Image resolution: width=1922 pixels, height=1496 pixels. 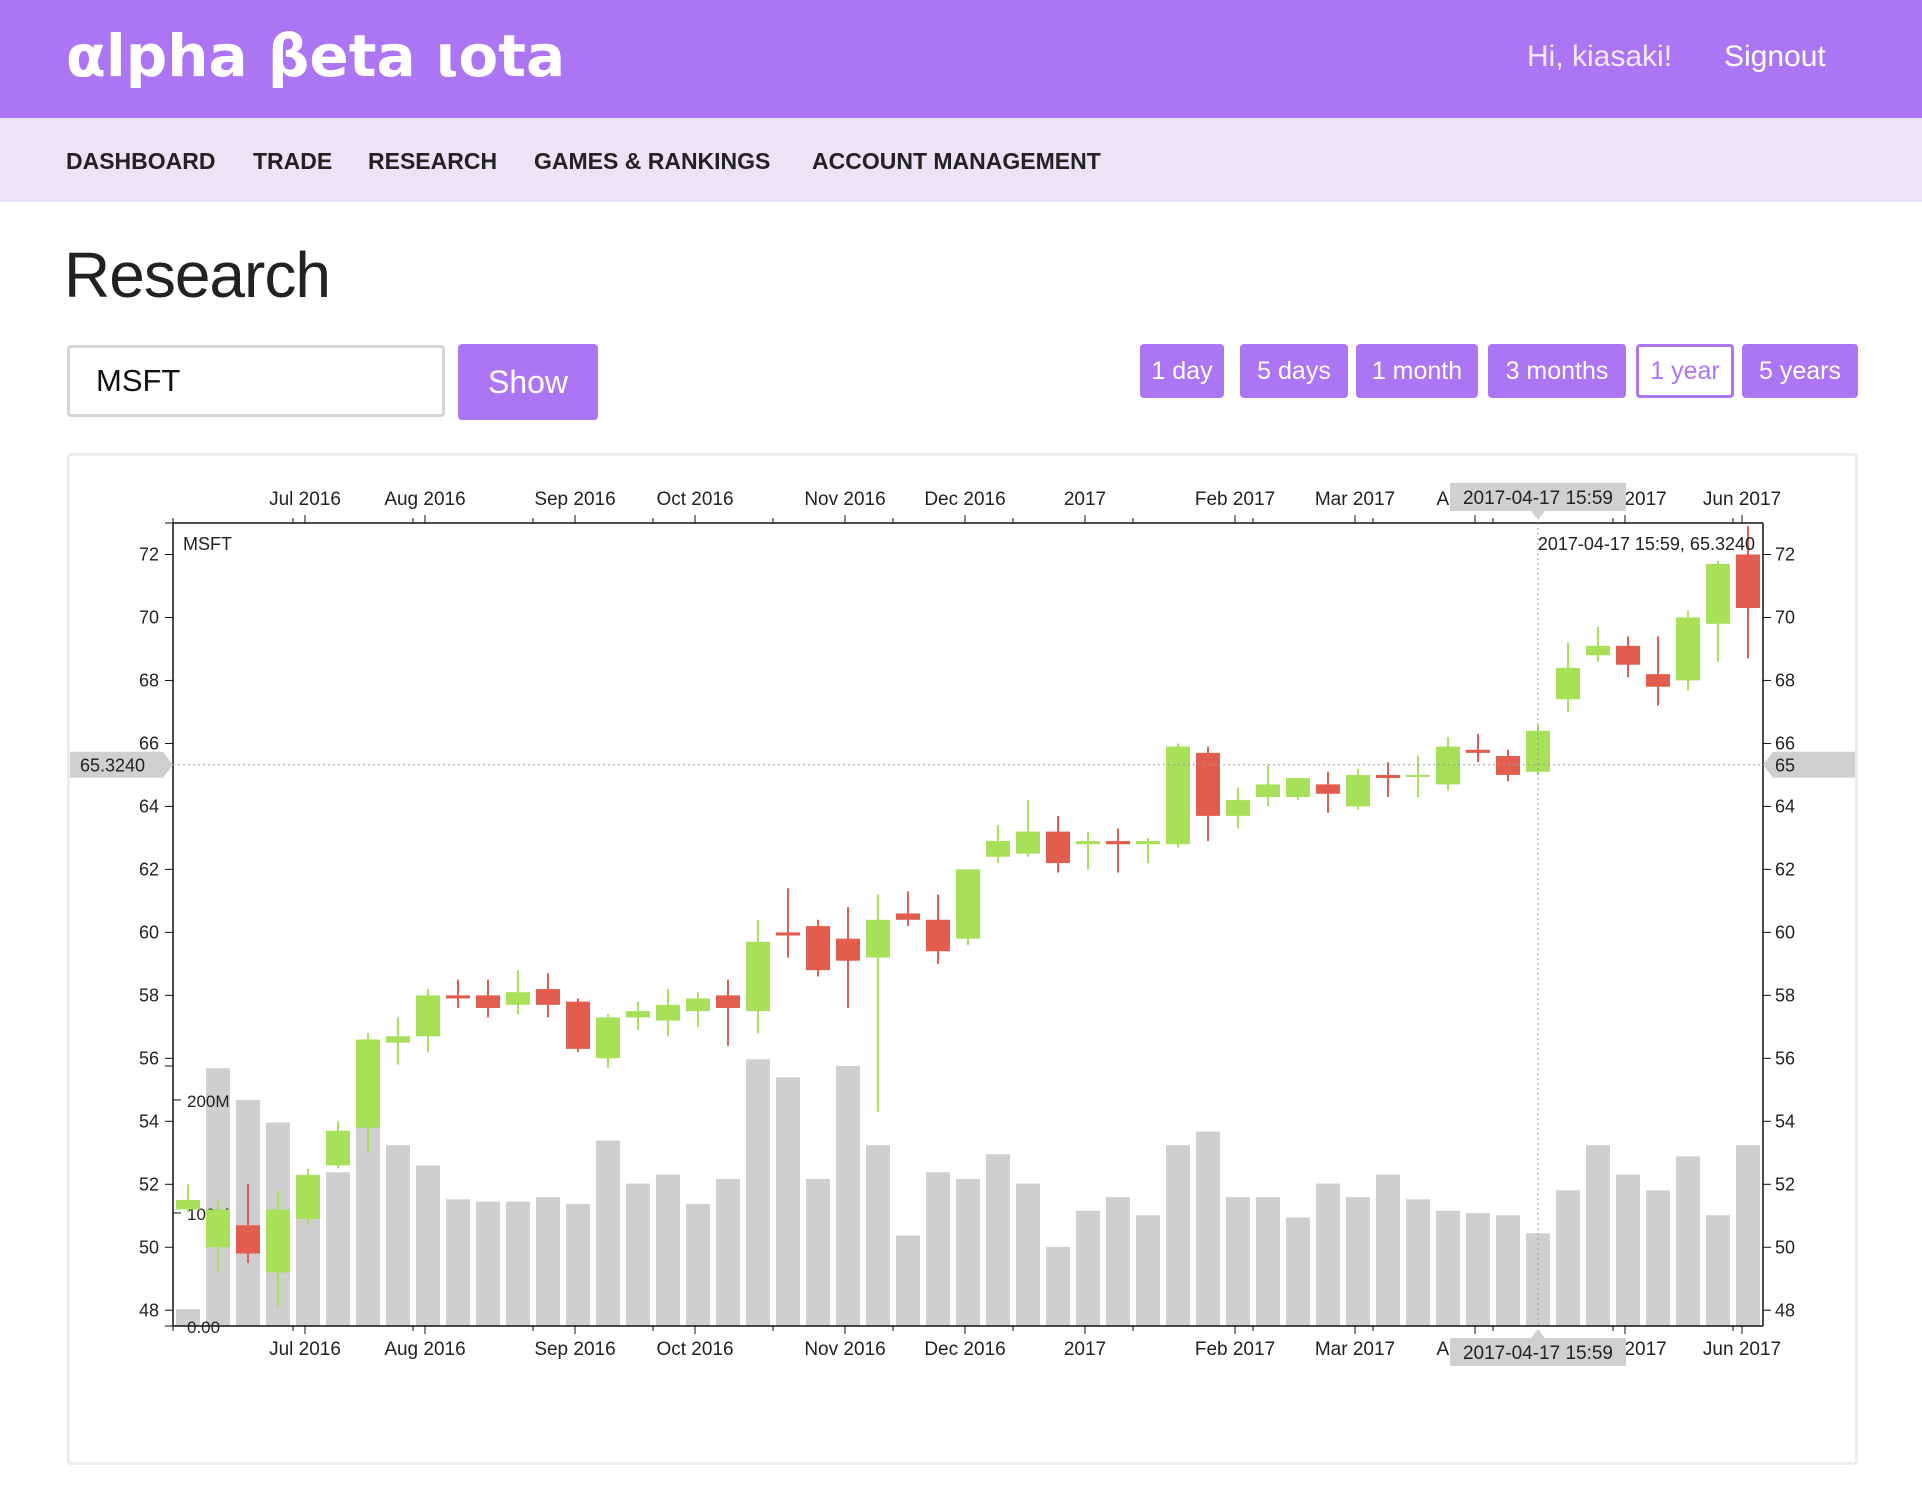 What do you see at coordinates (956, 161) in the screenshot?
I see `nav-item-account-management: ACCOUNT MANAGEMENT` at bounding box center [956, 161].